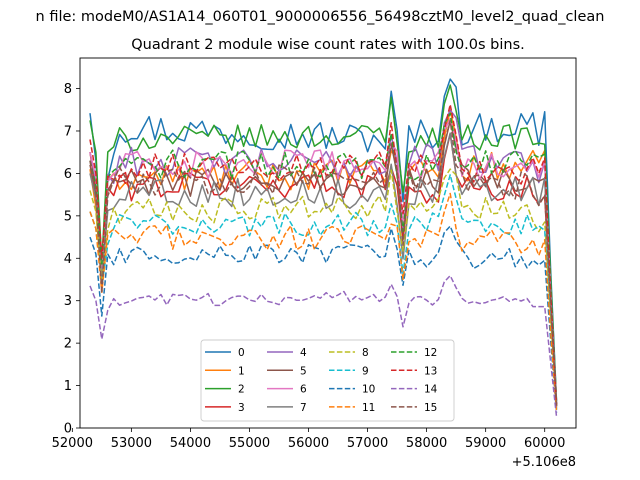 This screenshot has width=640, height=480. I want to click on x-tick-label: 52000, so click(72, 443).